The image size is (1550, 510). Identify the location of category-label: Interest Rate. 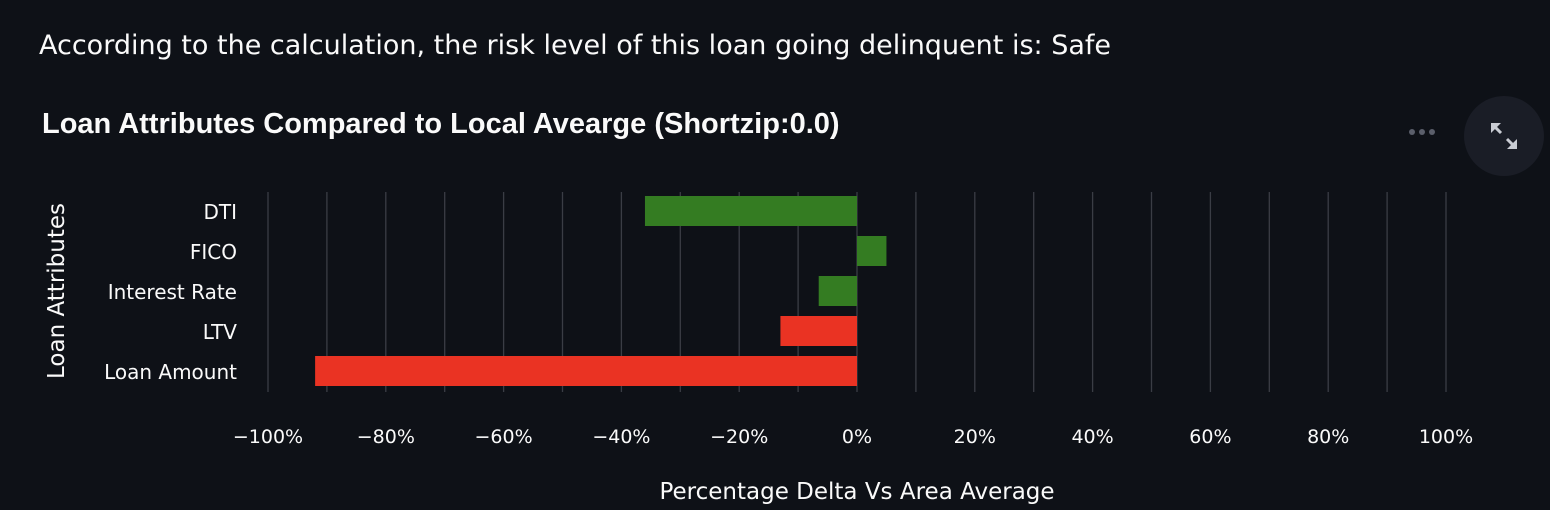
(172, 292).